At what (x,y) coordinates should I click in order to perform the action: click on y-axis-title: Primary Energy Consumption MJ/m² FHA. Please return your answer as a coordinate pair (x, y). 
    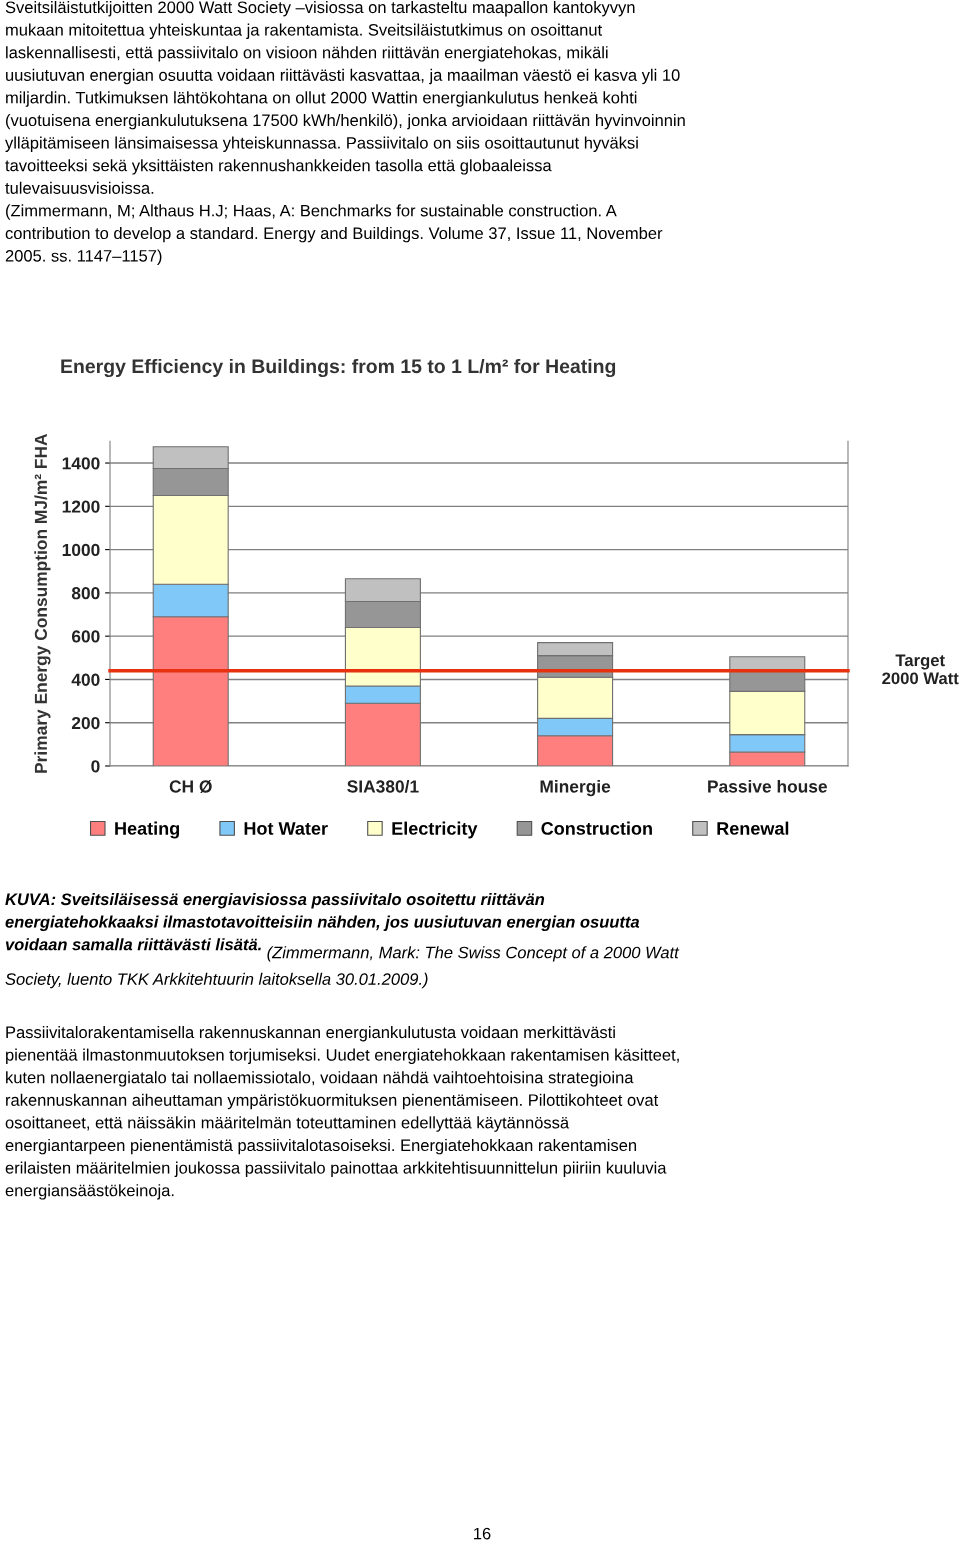
    Looking at the image, I should click on (42, 603).